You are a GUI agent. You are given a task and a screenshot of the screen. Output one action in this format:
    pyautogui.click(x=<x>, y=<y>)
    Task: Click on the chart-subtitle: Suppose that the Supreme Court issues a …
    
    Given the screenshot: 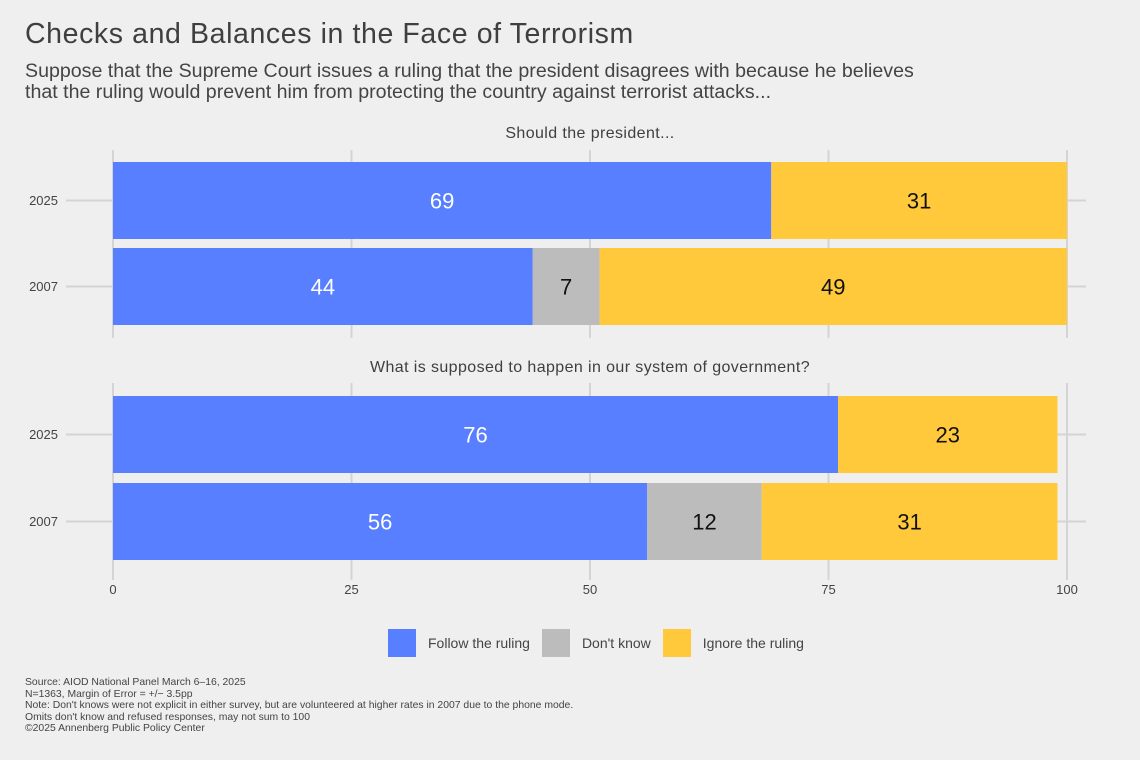 What is the action you would take?
    pyautogui.click(x=469, y=81)
    